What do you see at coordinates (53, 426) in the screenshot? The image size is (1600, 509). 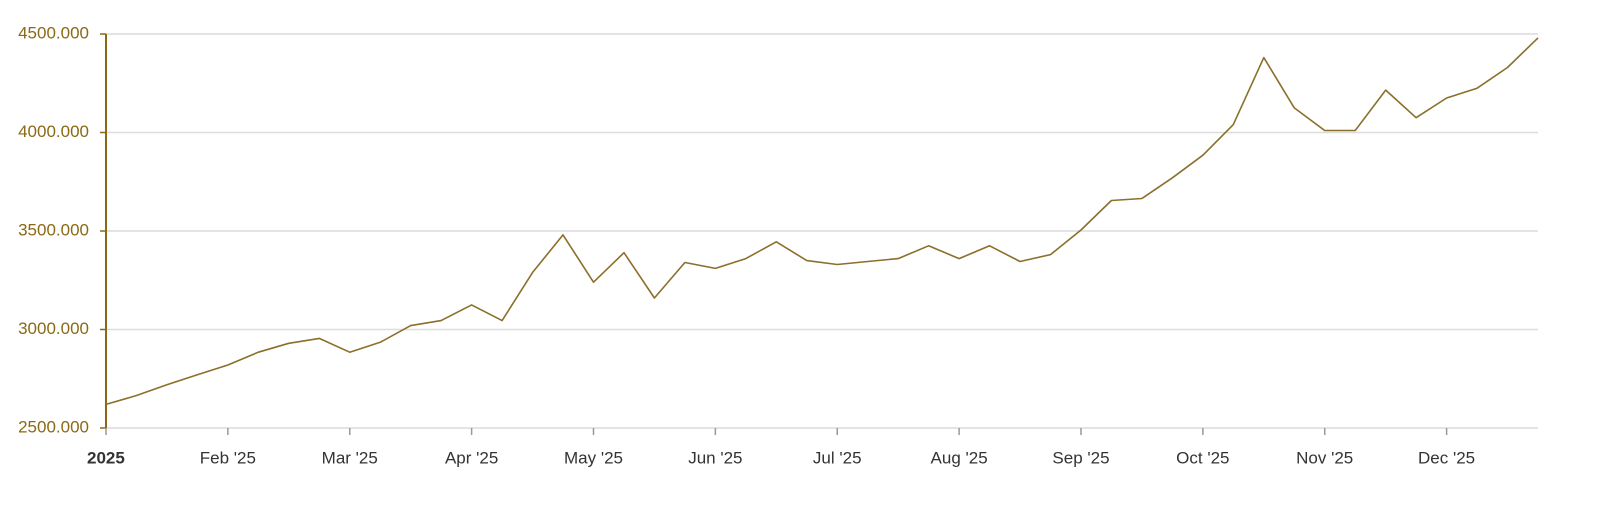 I see `y-tick-label: 2500.000` at bounding box center [53, 426].